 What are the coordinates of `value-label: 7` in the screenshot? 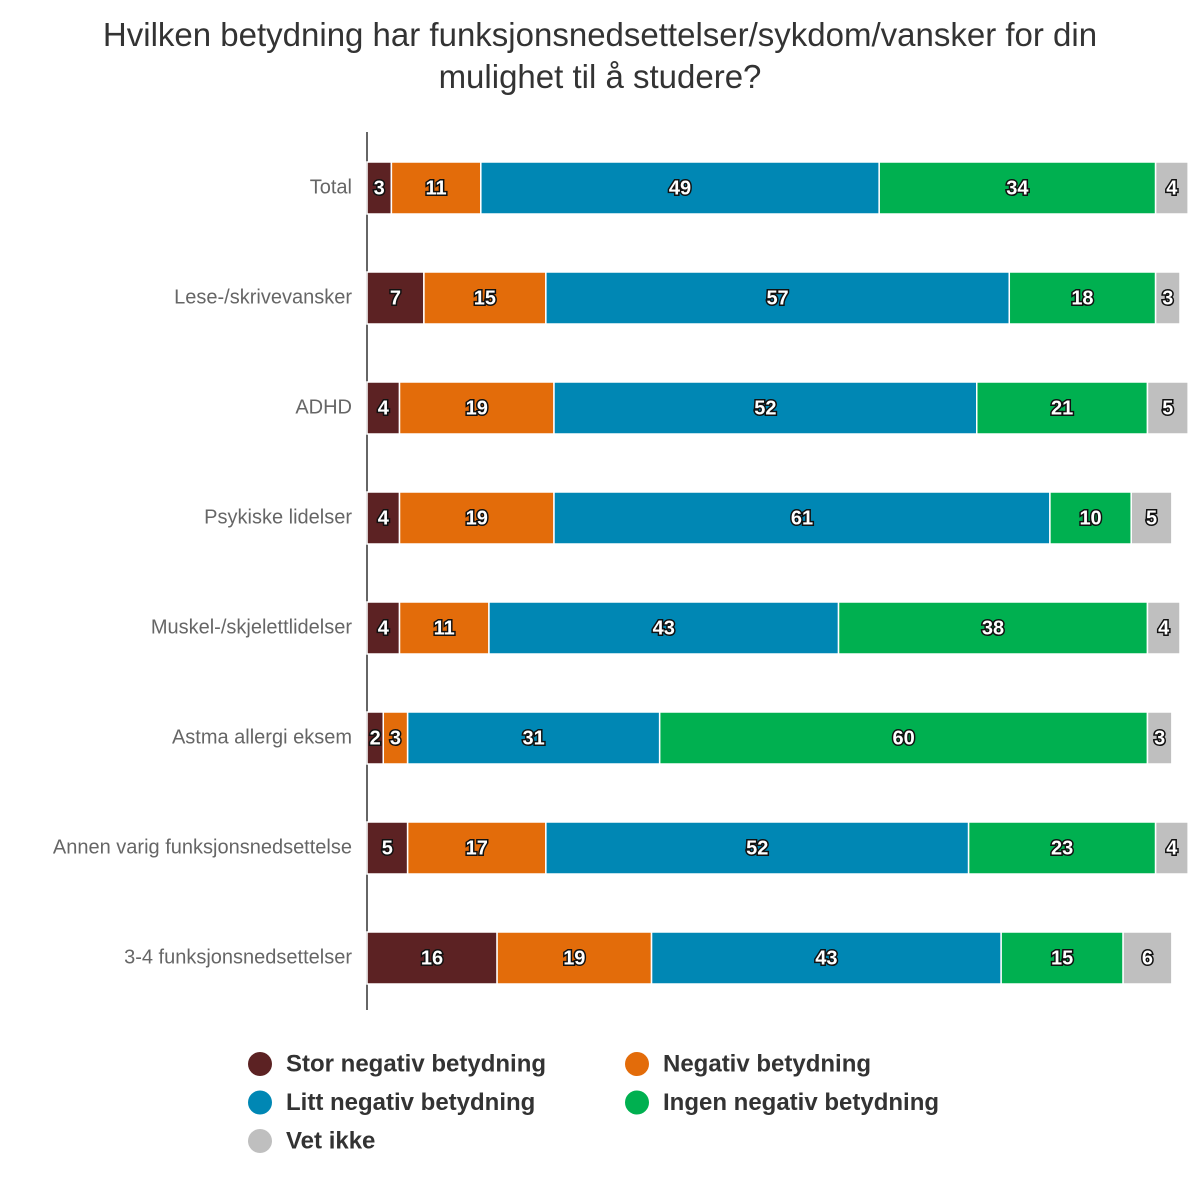 It's located at (395, 298).